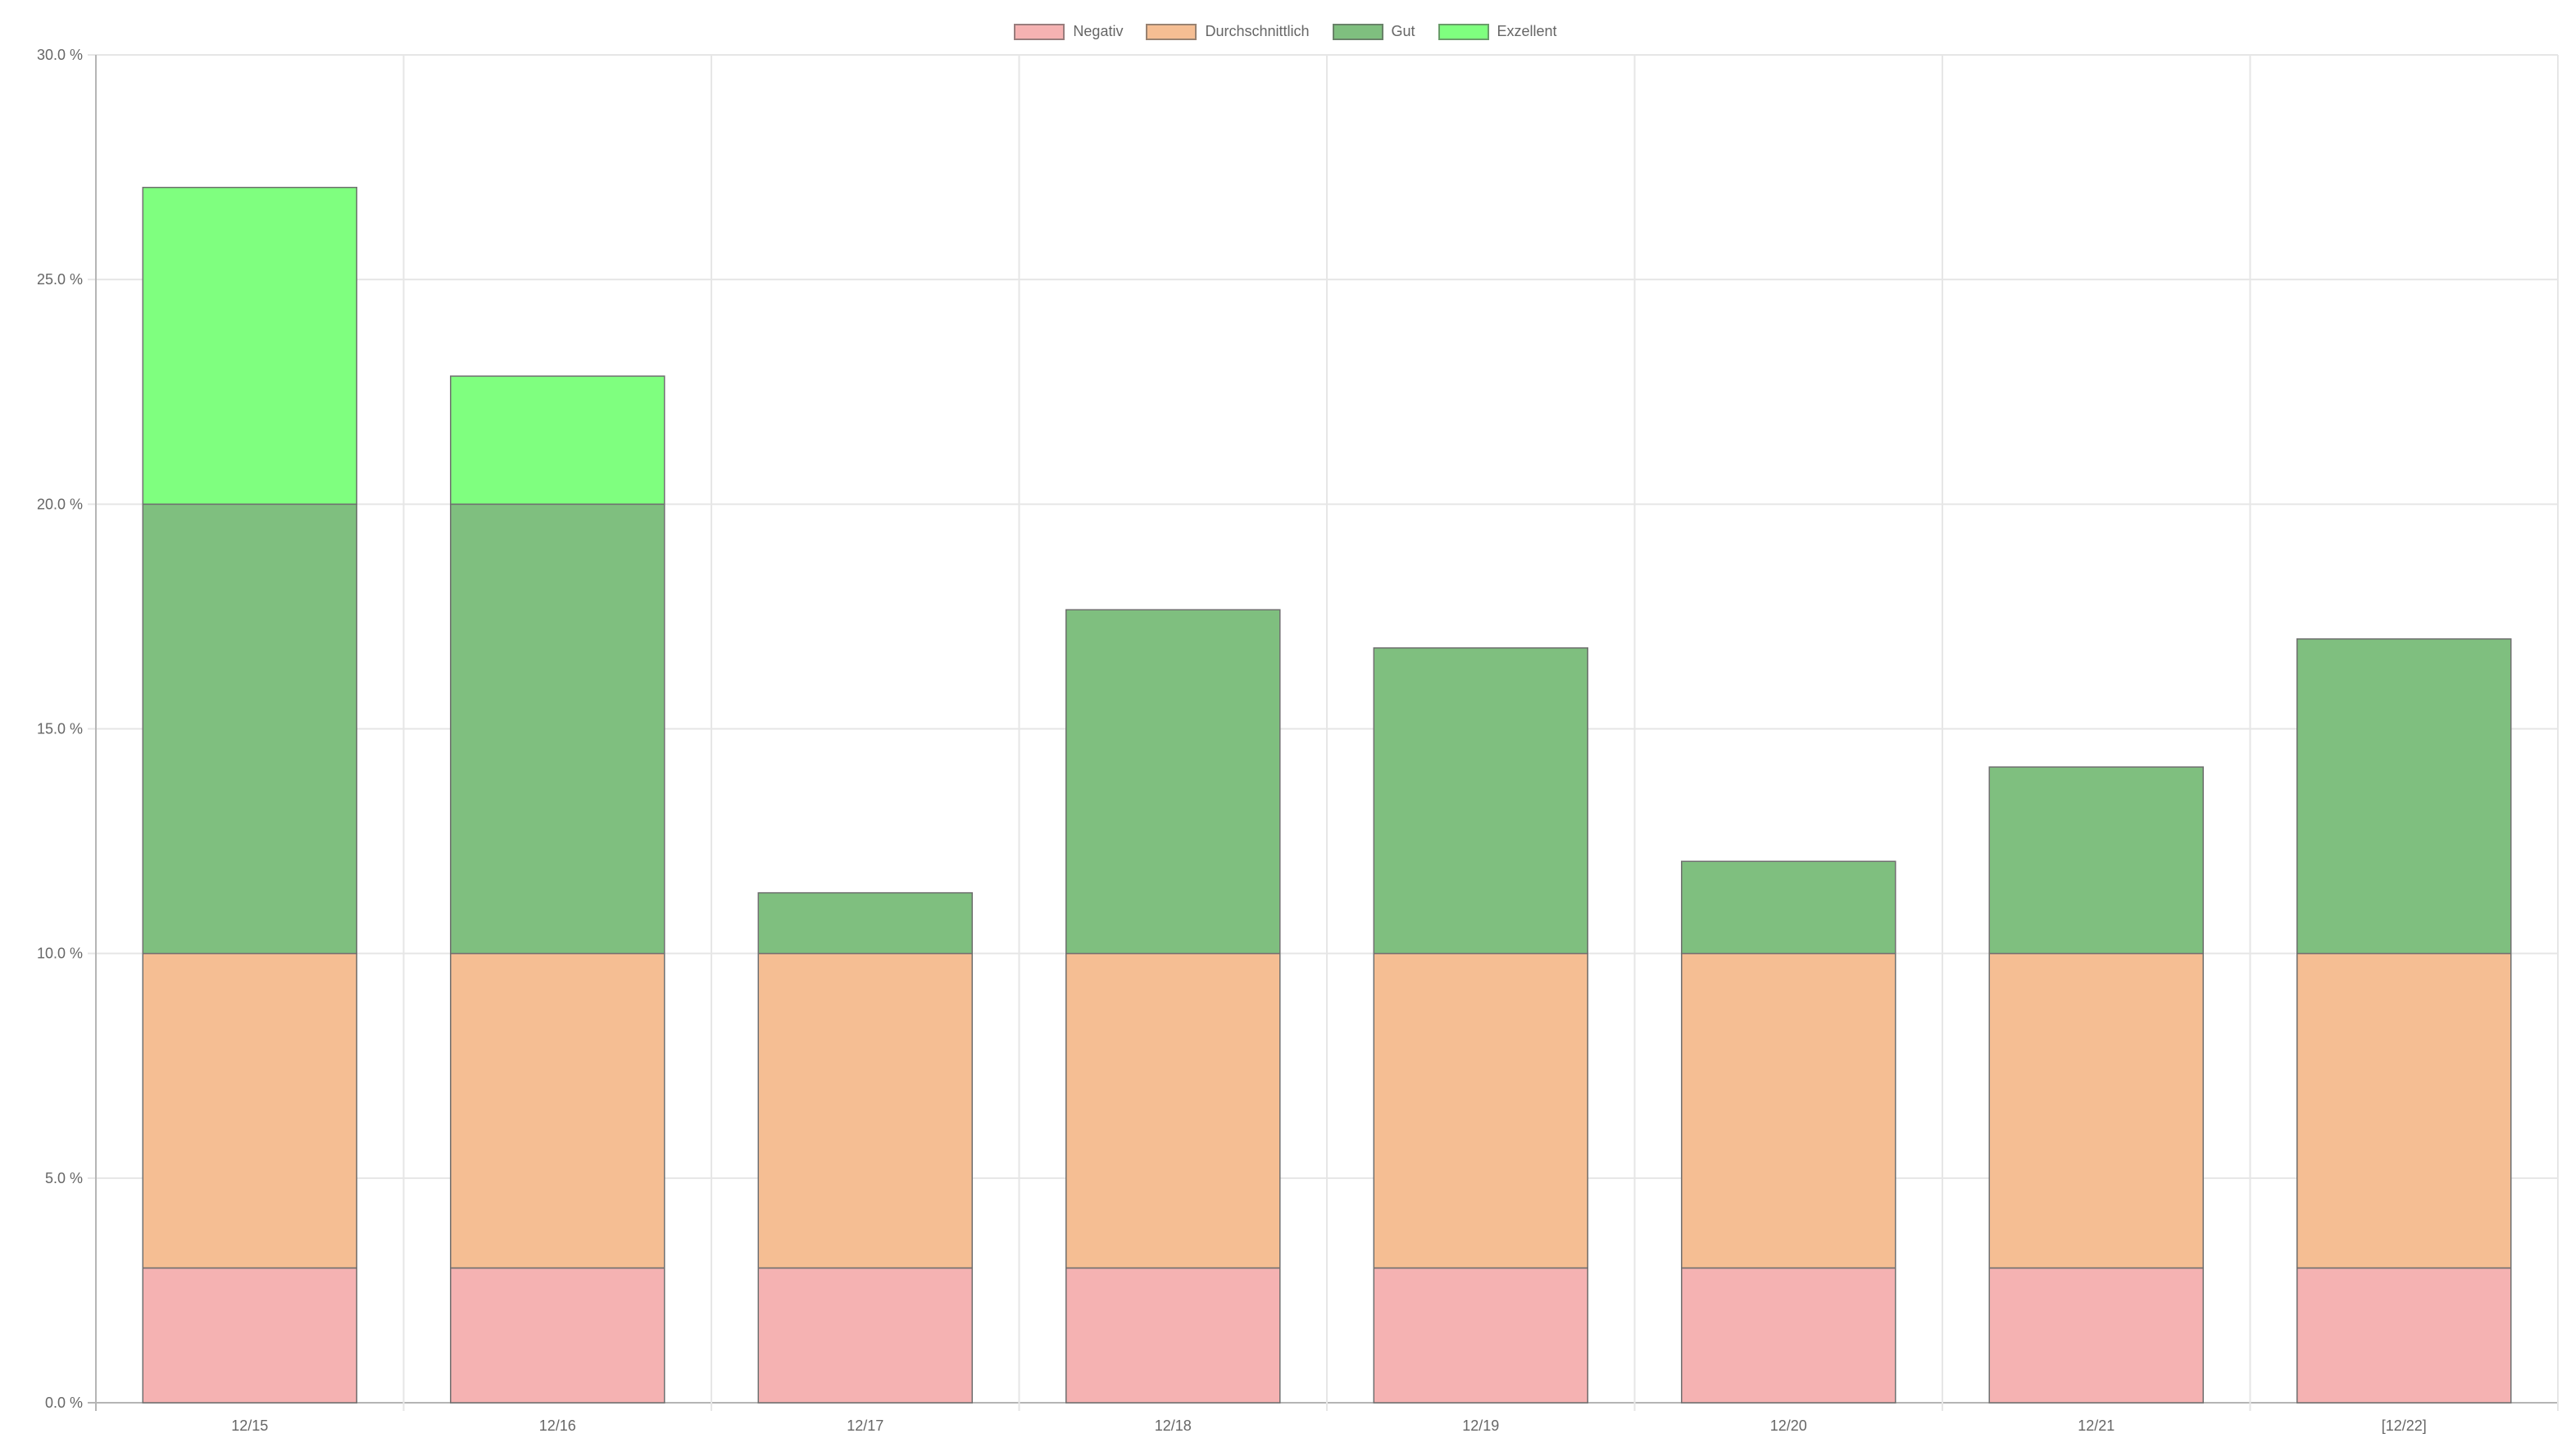 Image resolution: width=2571 pixels, height=1456 pixels. I want to click on legend-item: Exzellent, so click(1497, 32).